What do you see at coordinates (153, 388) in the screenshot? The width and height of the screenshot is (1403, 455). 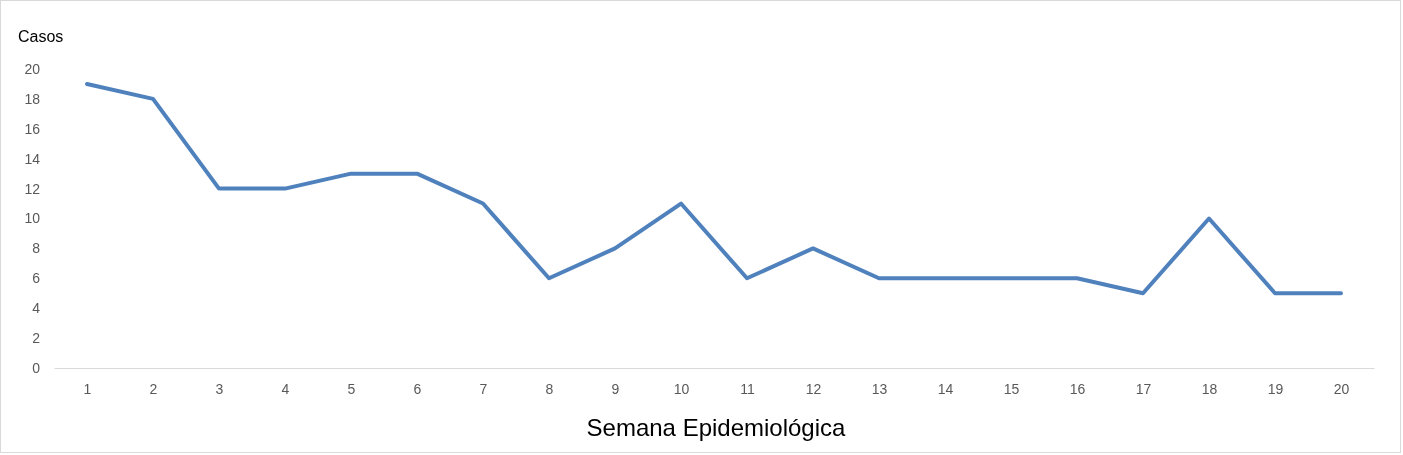 I see `x-tick-label: 2` at bounding box center [153, 388].